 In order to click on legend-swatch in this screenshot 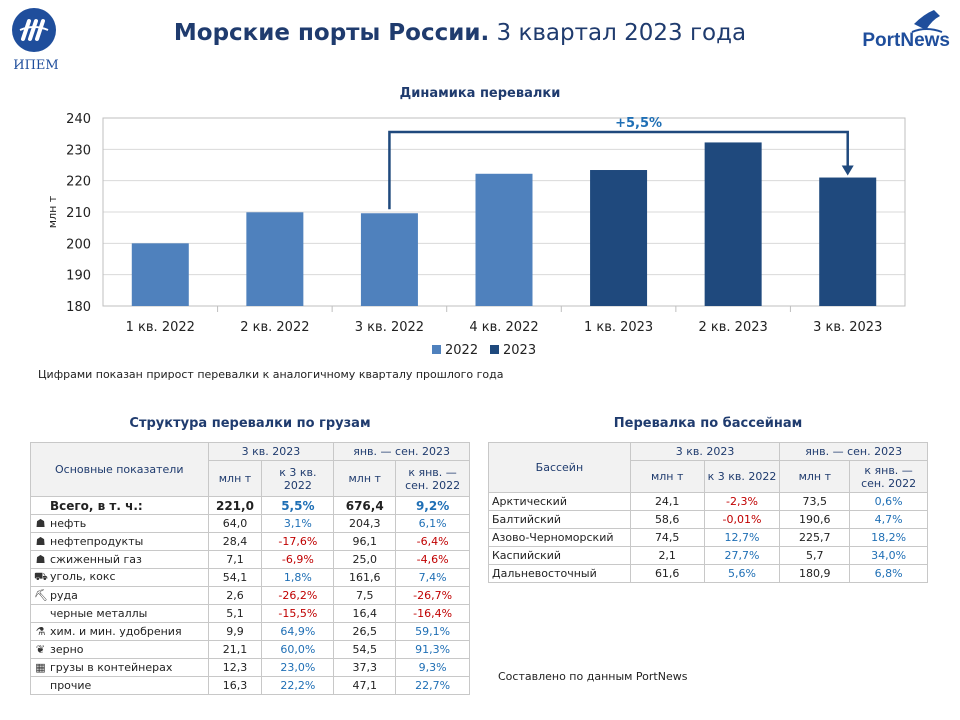, I will do `click(436, 349)`.